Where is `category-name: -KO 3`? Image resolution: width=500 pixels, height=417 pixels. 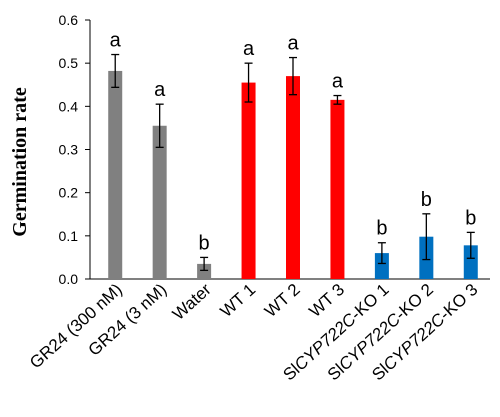 category-name: -KO 3 is located at coordinates (459, 302).